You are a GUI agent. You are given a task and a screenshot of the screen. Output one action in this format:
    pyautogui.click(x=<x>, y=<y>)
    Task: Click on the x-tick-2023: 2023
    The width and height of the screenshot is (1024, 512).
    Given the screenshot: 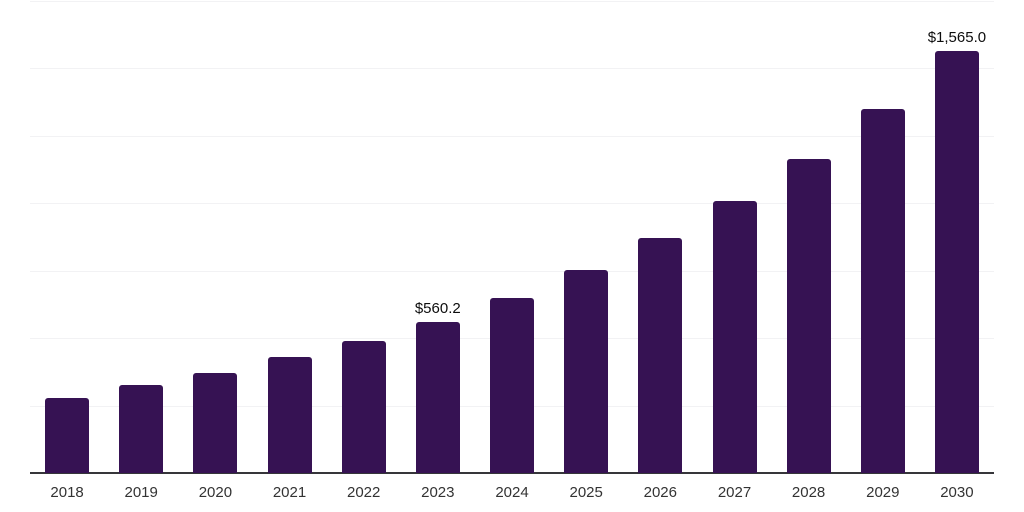 What is the action you would take?
    pyautogui.click(x=438, y=492)
    